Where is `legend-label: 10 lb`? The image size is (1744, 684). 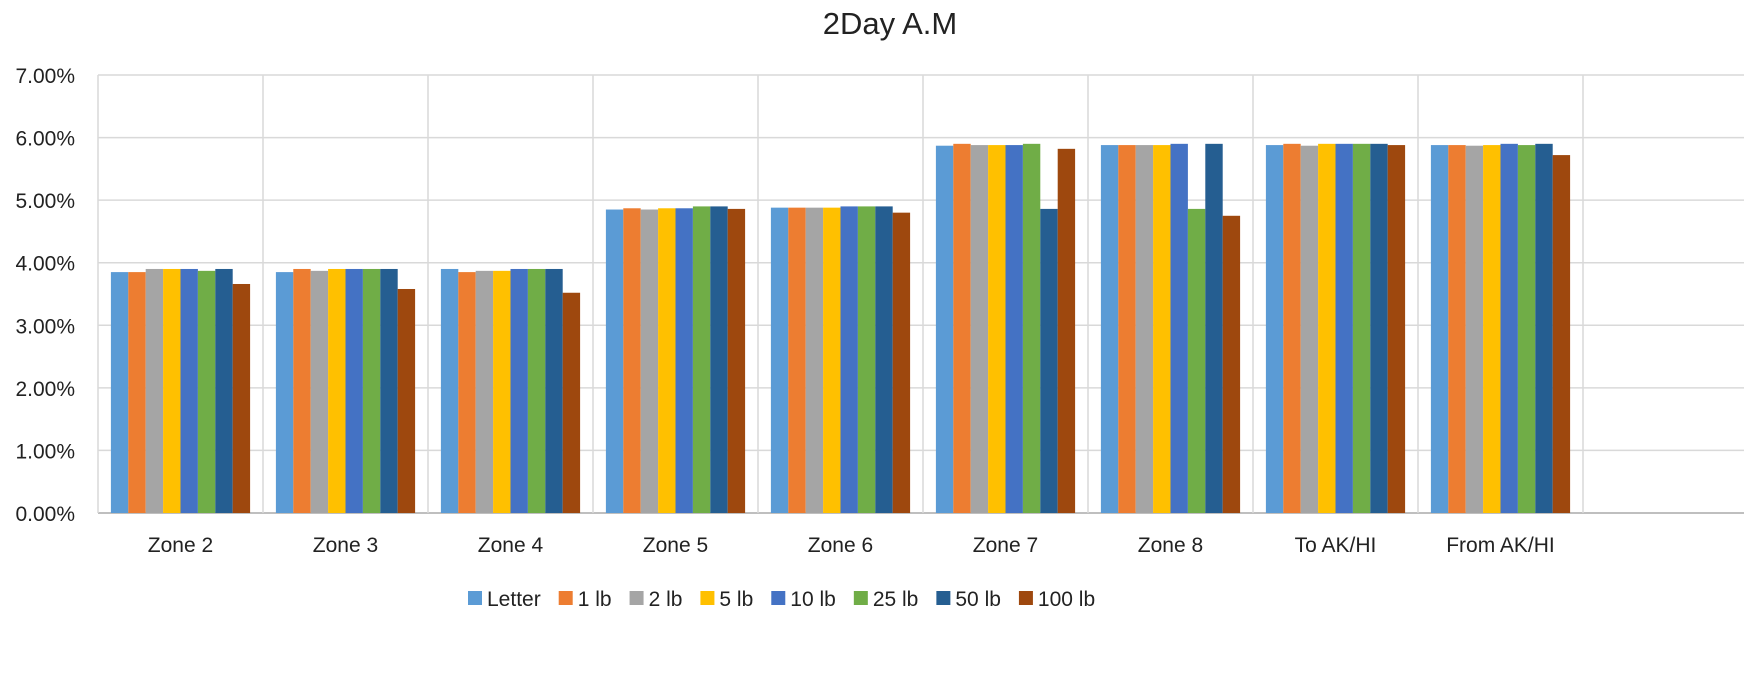 legend-label: 10 lb is located at coordinates (813, 599).